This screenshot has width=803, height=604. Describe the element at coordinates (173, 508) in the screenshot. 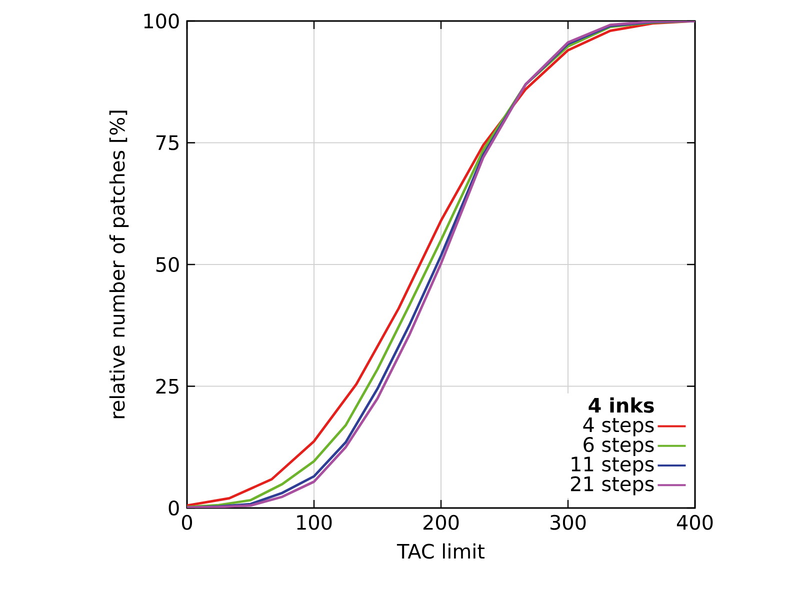

I see `y-tick-label: 0` at that location.